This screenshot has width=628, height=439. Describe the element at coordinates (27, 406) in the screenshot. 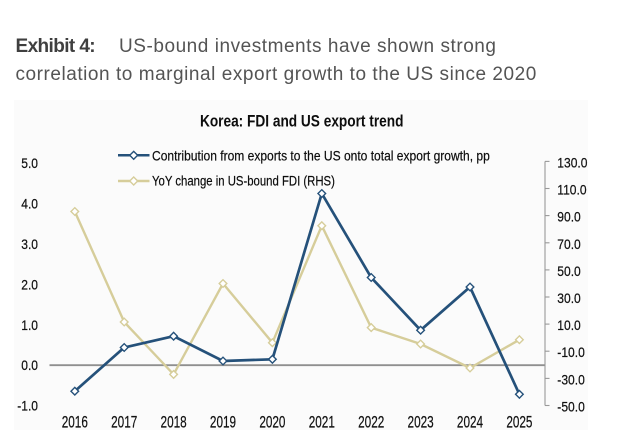

I see `svg-text: -1.0` at that location.